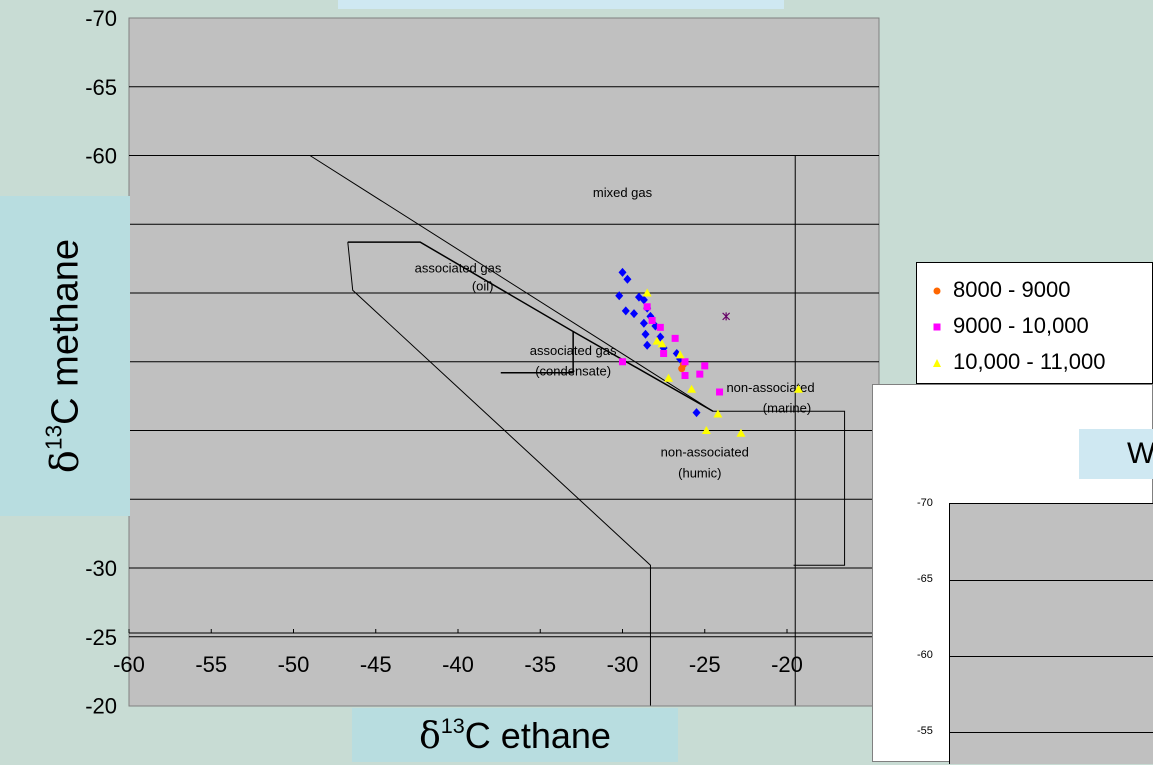 The width and height of the screenshot is (1153, 765). Describe the element at coordinates (65, 356) in the screenshot. I see `y-axis-title: δ13C methane` at that location.